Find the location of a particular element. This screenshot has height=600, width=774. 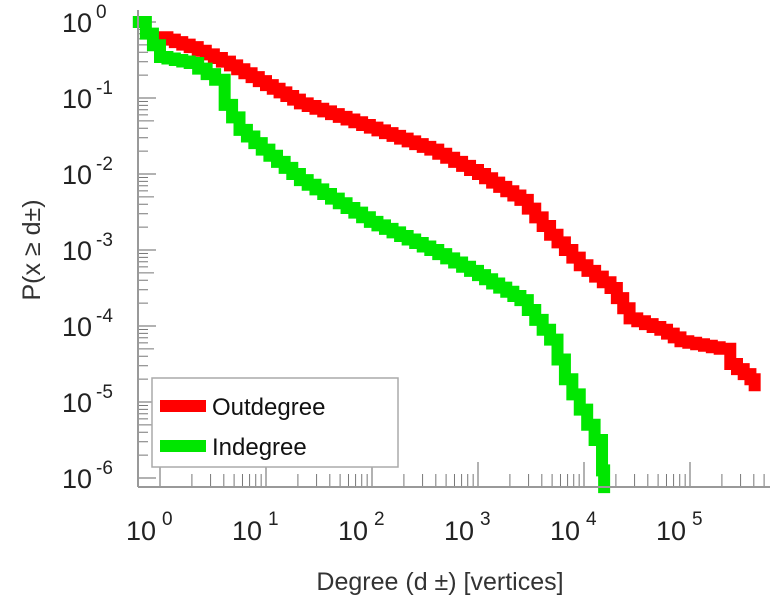

x-axis-title: Degree (d ±) [vertices] is located at coordinates (439, 582).